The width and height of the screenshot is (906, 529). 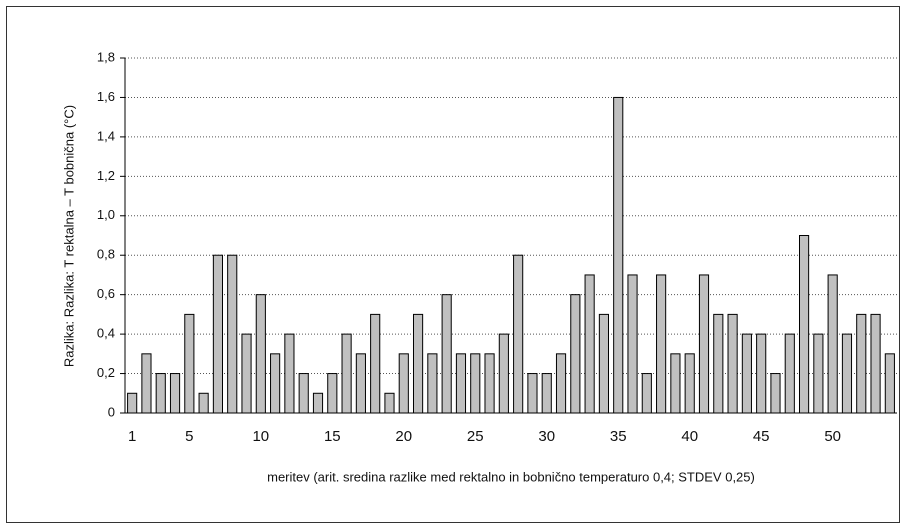 What do you see at coordinates (132, 436) in the screenshot?
I see `x-tick-label: 1` at bounding box center [132, 436].